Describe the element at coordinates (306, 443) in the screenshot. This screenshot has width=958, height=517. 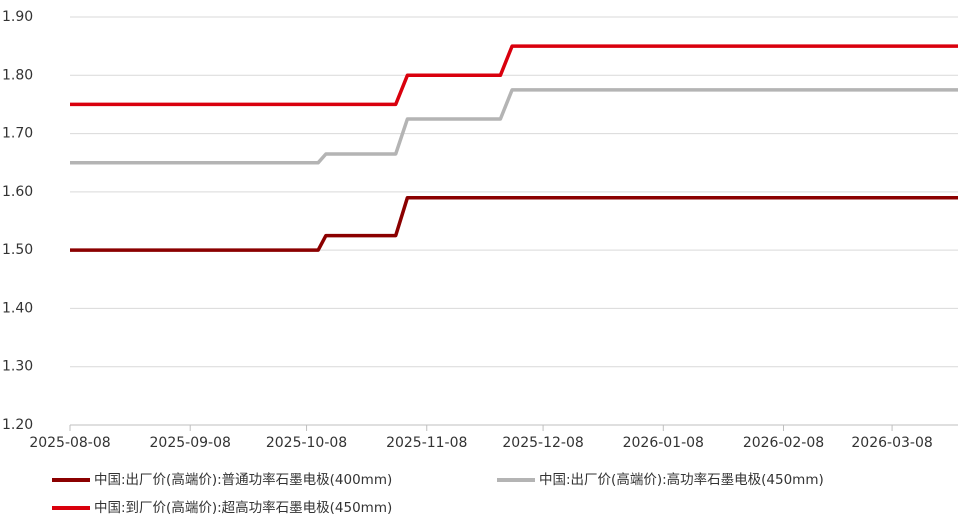
I see `x-tick-label: 2025-10-08` at that location.